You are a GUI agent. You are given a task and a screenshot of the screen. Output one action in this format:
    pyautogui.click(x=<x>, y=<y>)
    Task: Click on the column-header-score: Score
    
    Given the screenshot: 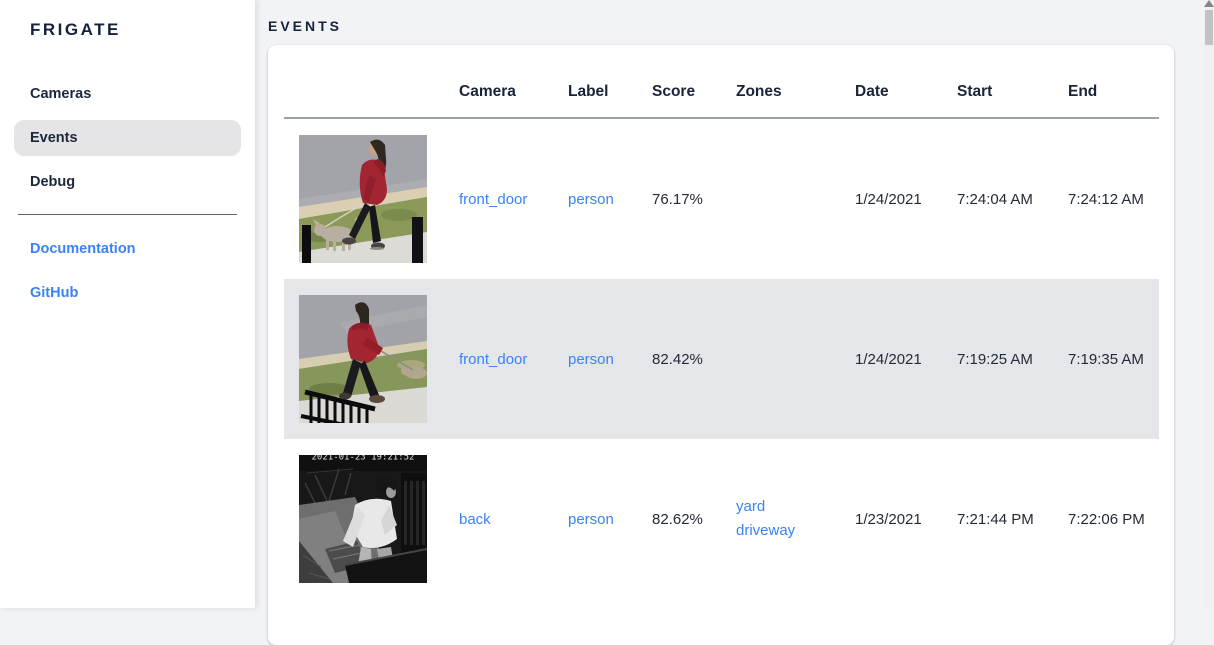 What is the action you would take?
    pyautogui.click(x=674, y=91)
    